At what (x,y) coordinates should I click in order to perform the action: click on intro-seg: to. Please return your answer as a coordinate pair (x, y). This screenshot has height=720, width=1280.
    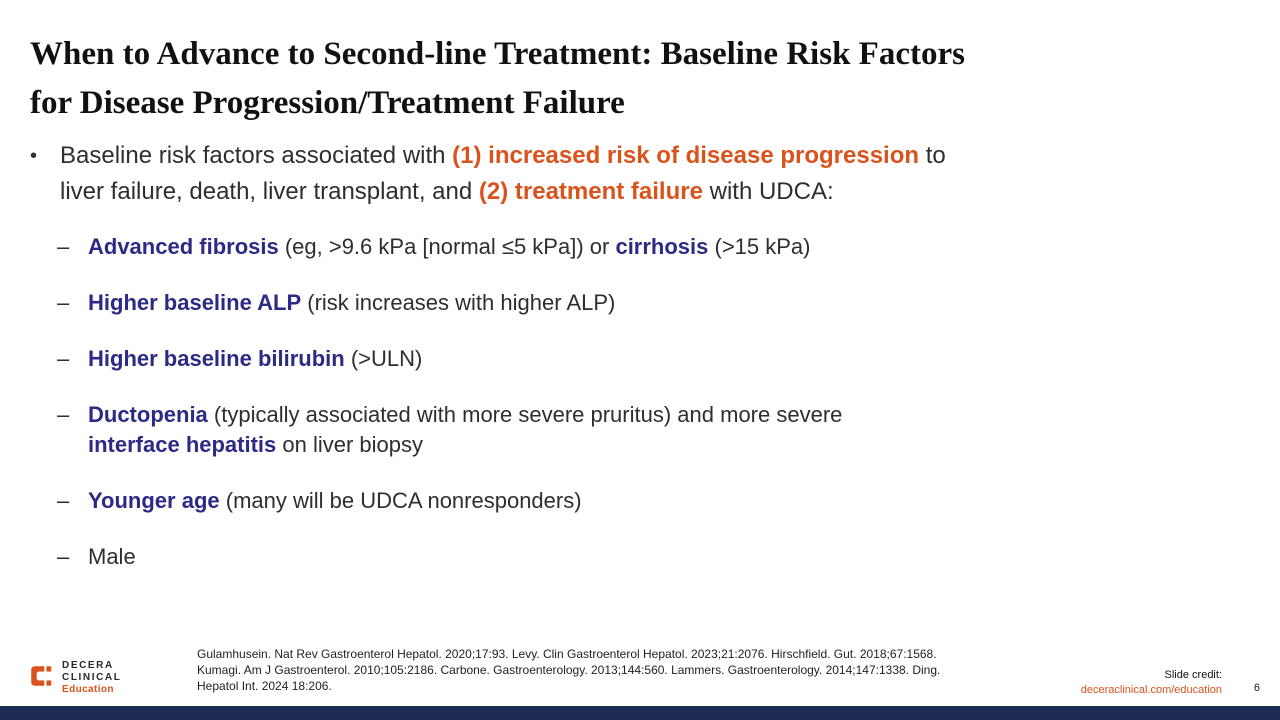
    Looking at the image, I should click on (932, 155).